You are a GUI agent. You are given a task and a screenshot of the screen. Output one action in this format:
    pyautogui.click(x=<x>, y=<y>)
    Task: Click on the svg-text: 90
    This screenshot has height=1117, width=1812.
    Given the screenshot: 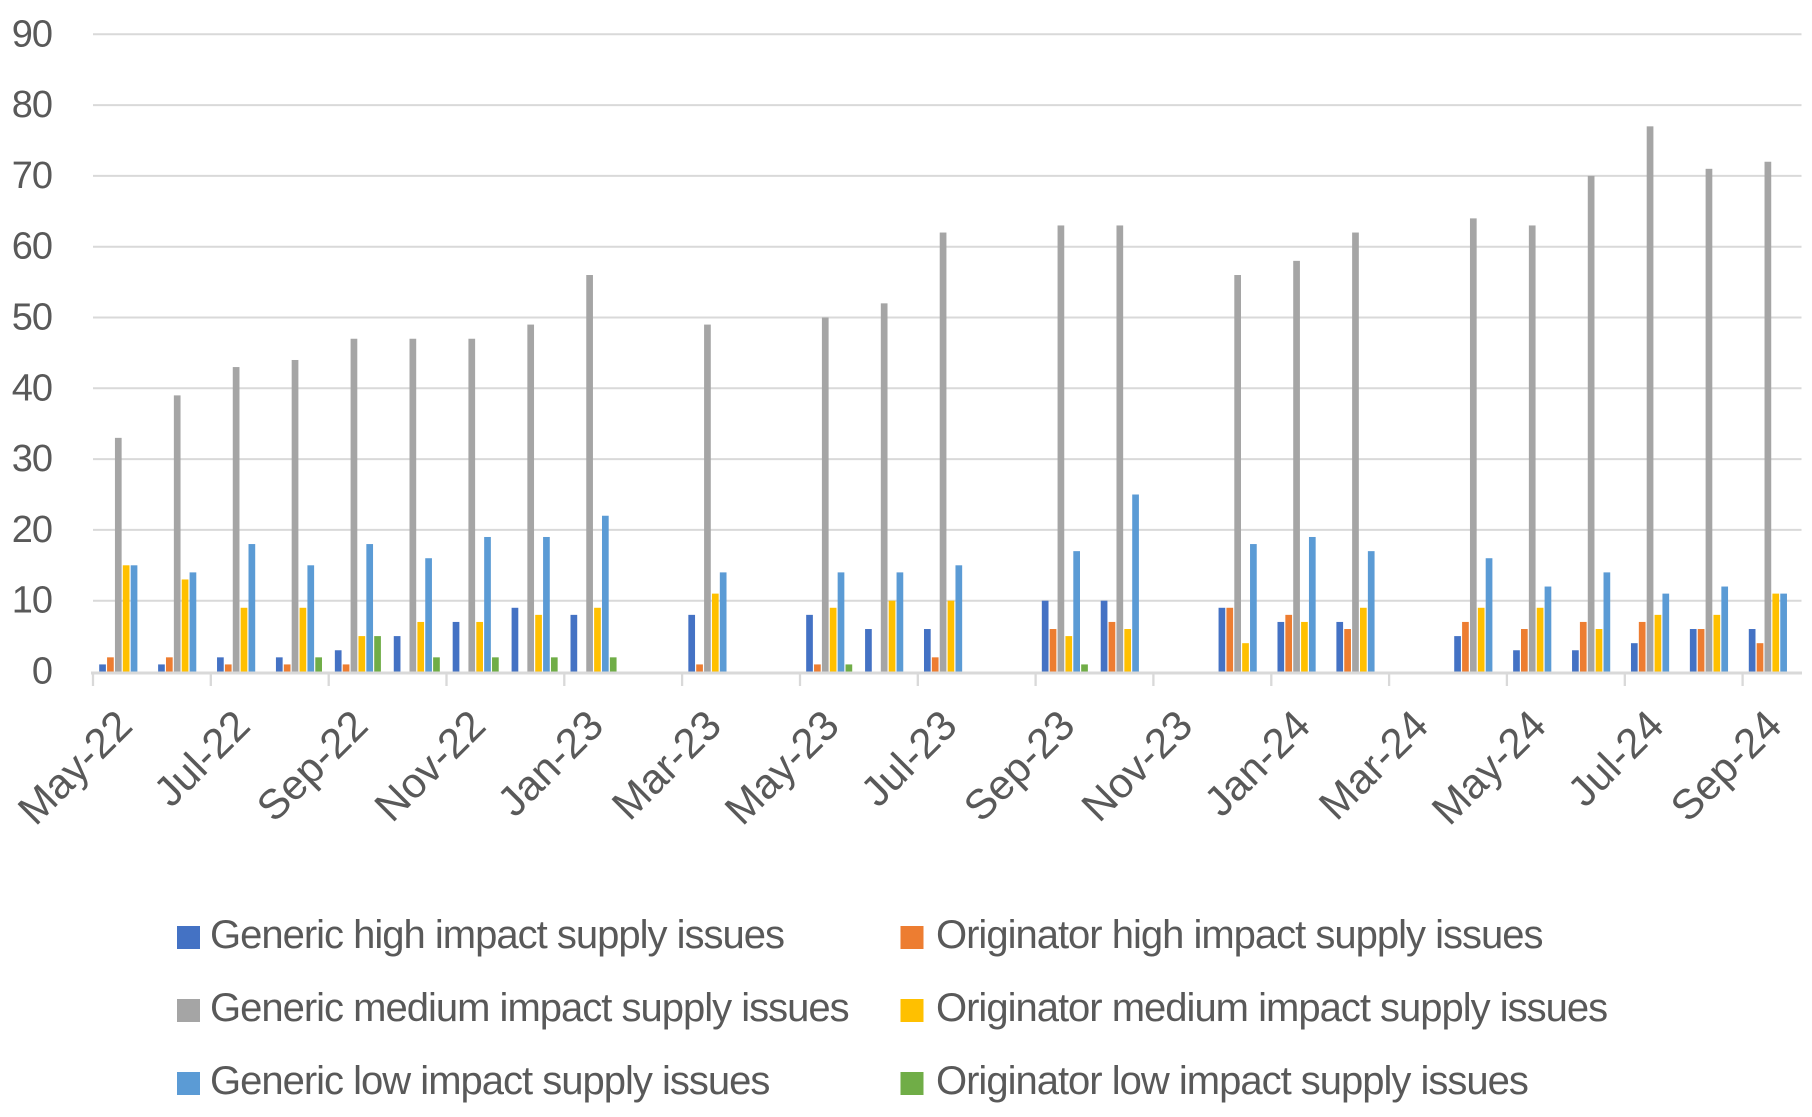 What is the action you would take?
    pyautogui.click(x=32, y=34)
    